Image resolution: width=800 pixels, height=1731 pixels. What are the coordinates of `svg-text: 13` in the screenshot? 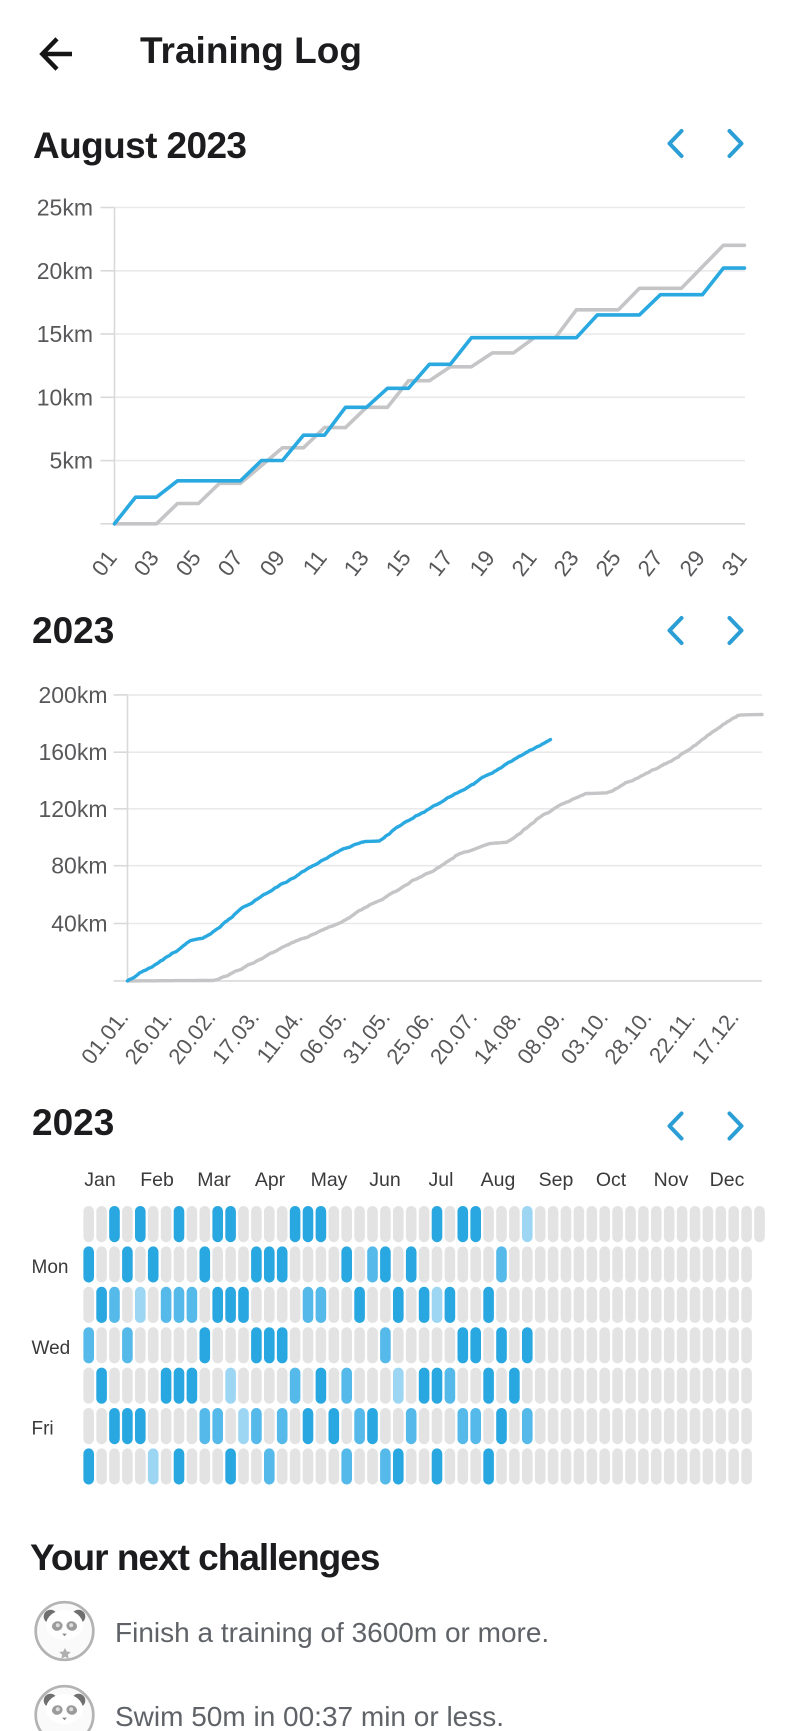 It's located at (356, 563).